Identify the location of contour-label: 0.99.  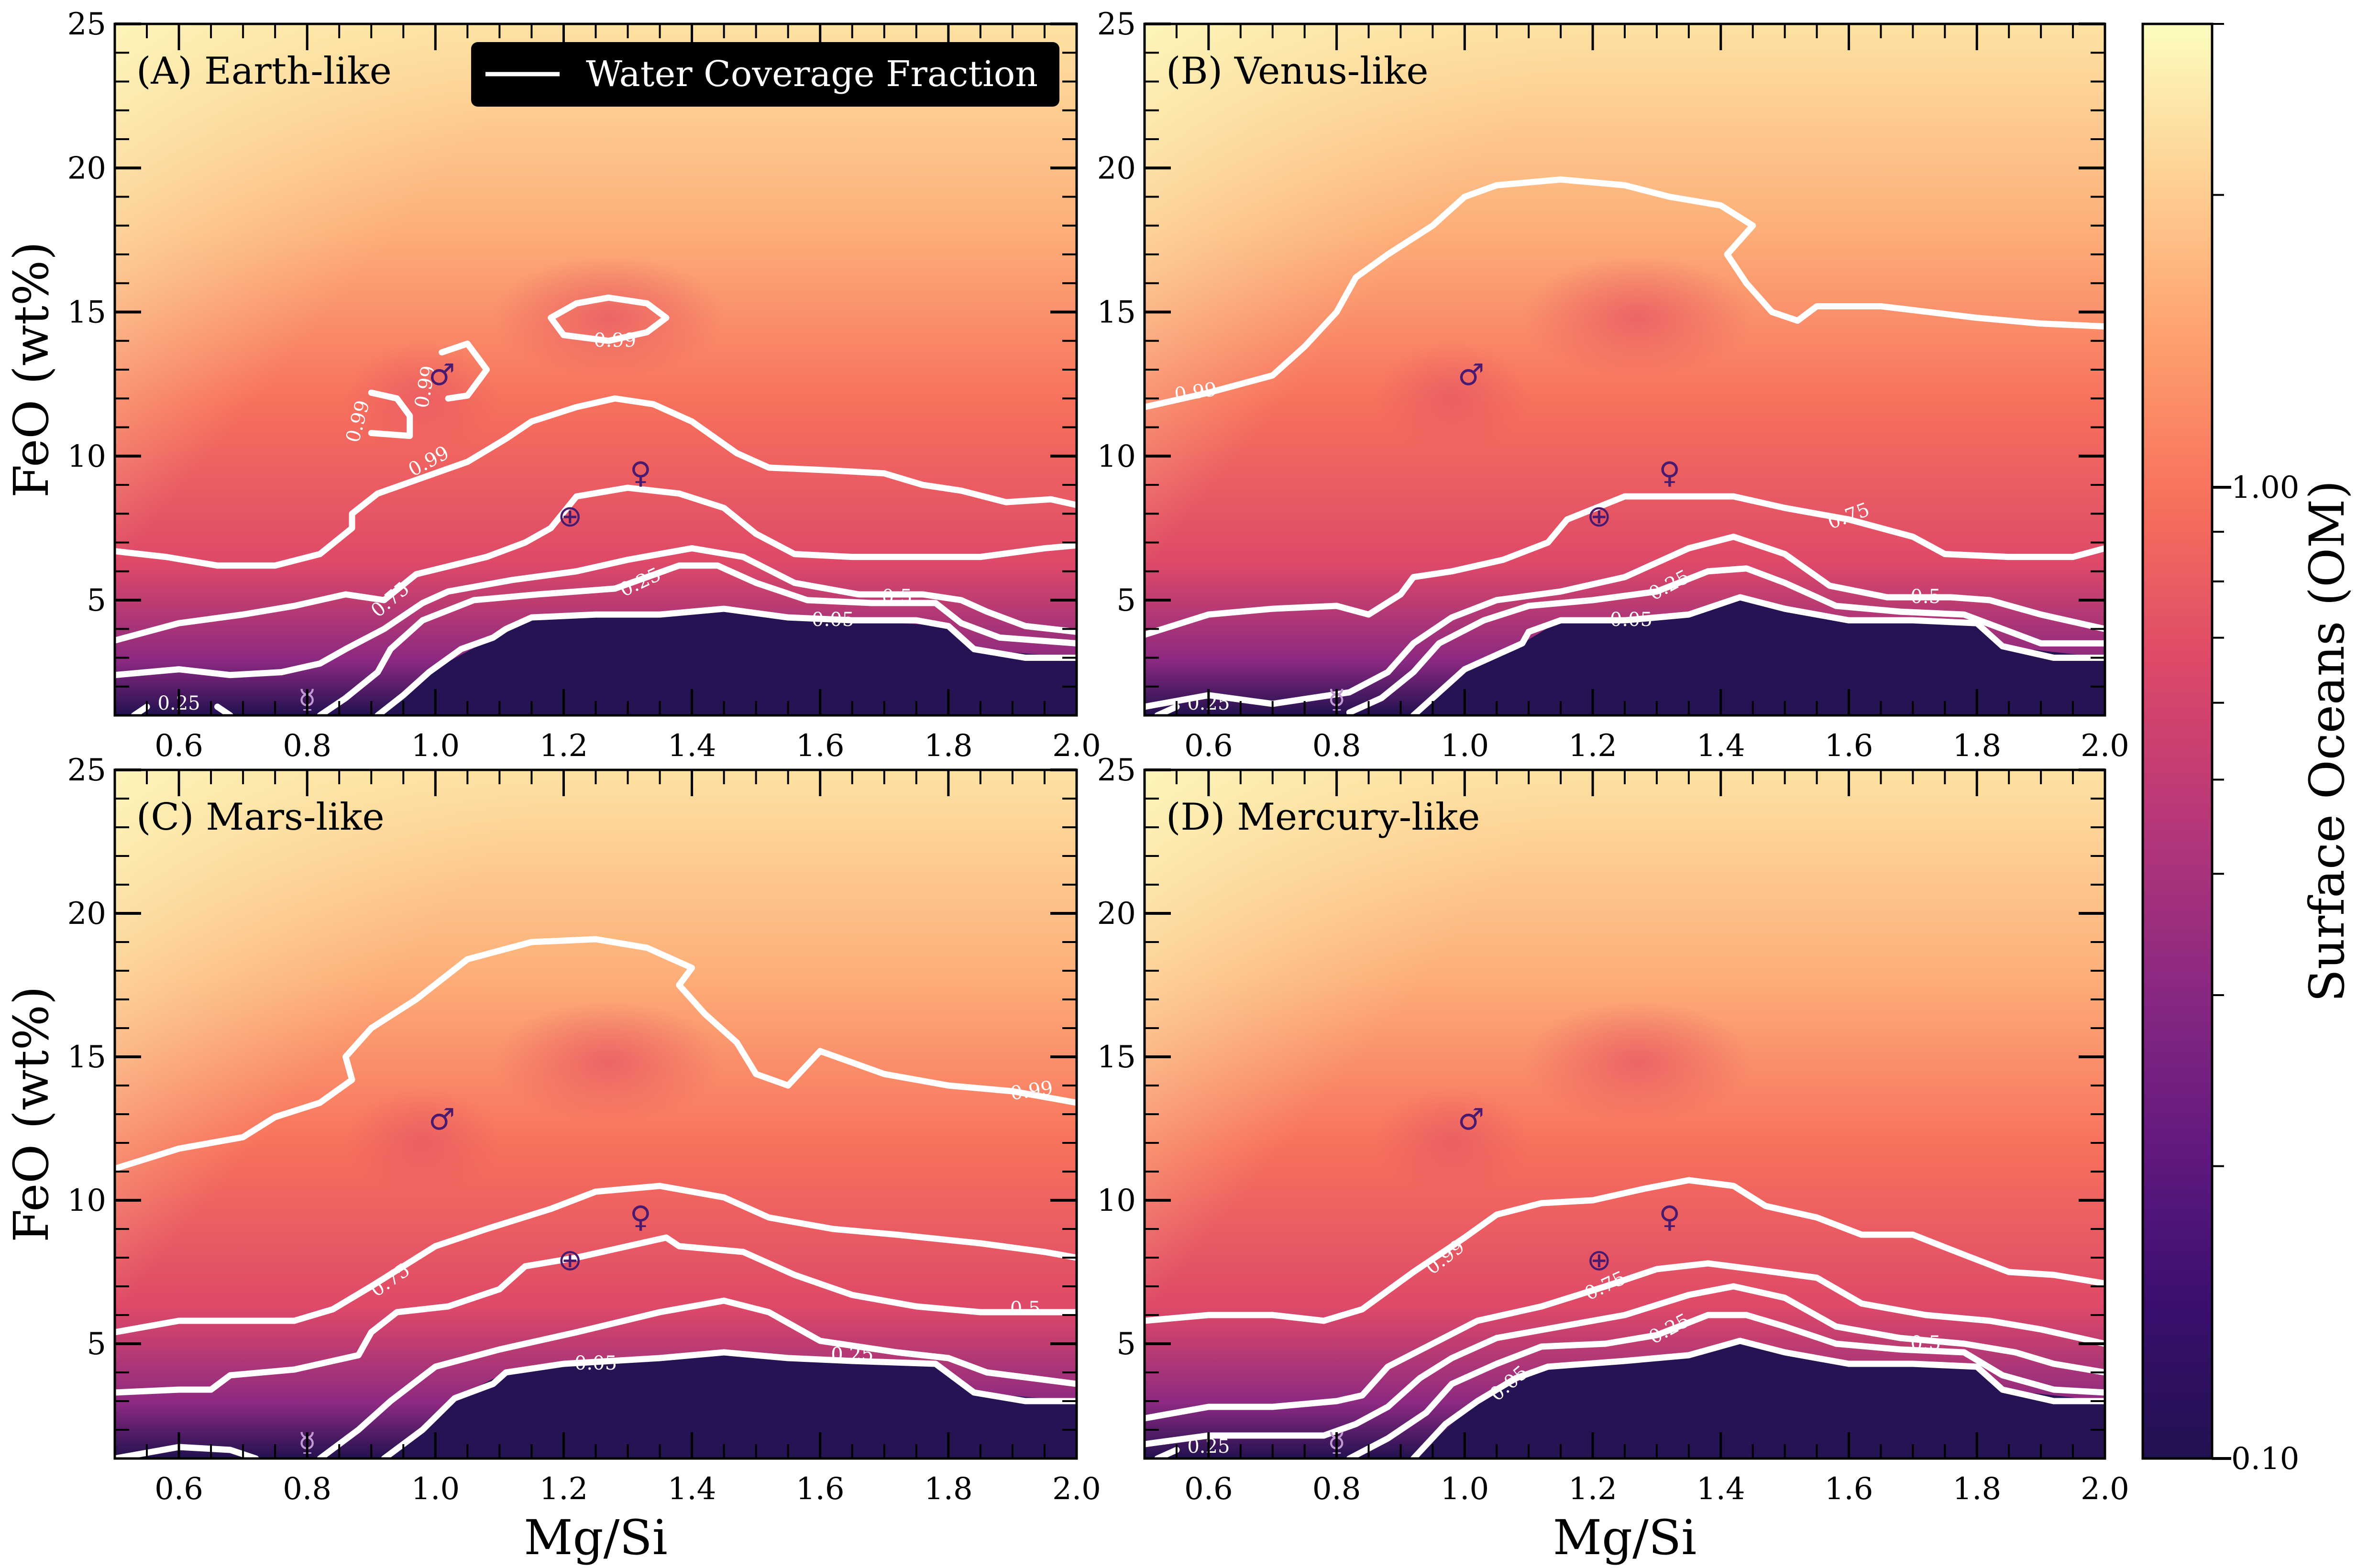
(615, 340).